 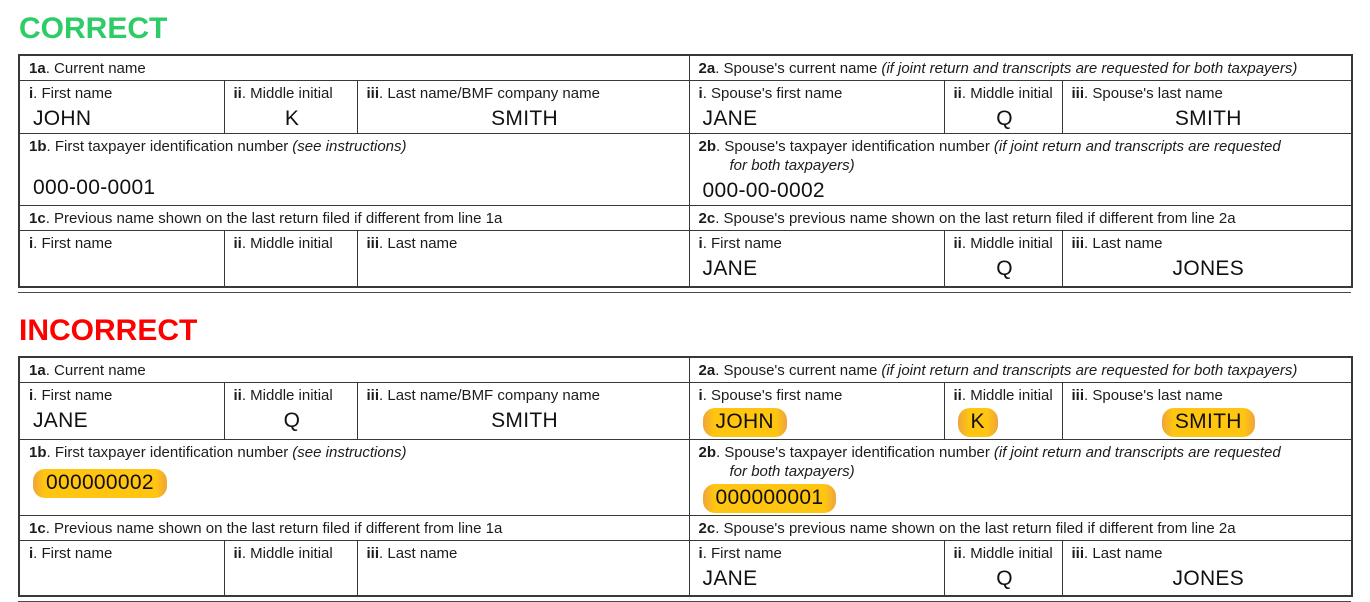 I want to click on error-highlight: 000000002, so click(x=100, y=483).